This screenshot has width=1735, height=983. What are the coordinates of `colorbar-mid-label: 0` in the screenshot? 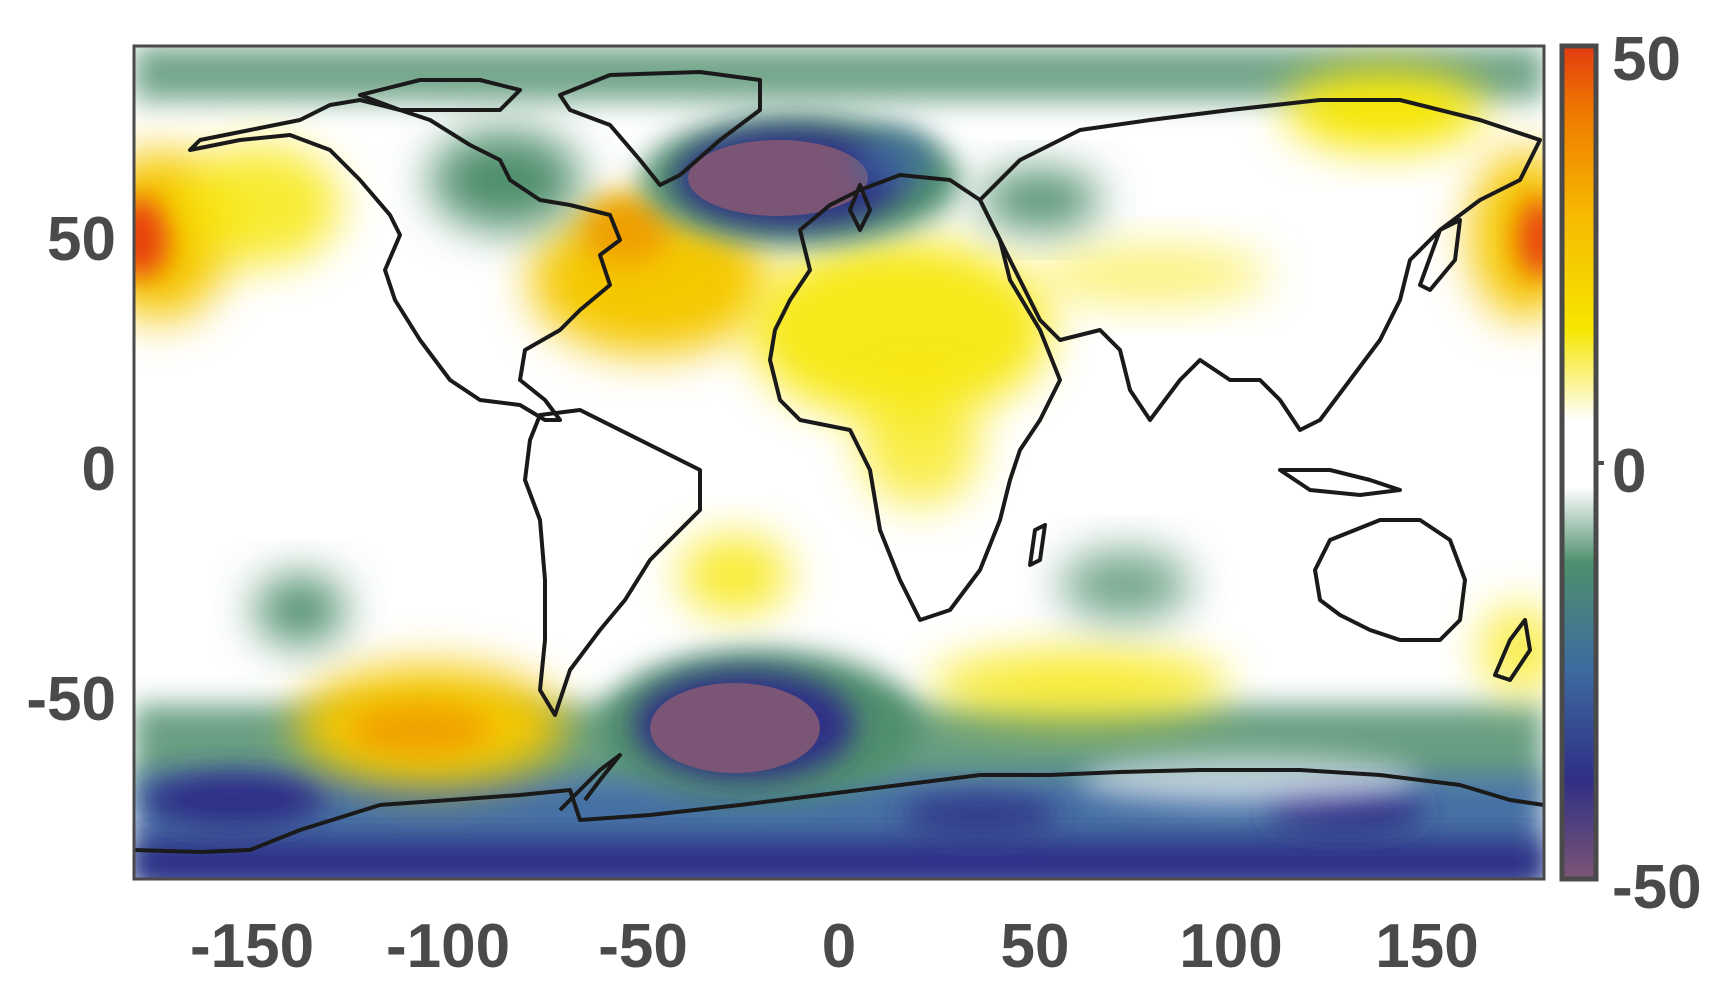 It's located at (1629, 471).